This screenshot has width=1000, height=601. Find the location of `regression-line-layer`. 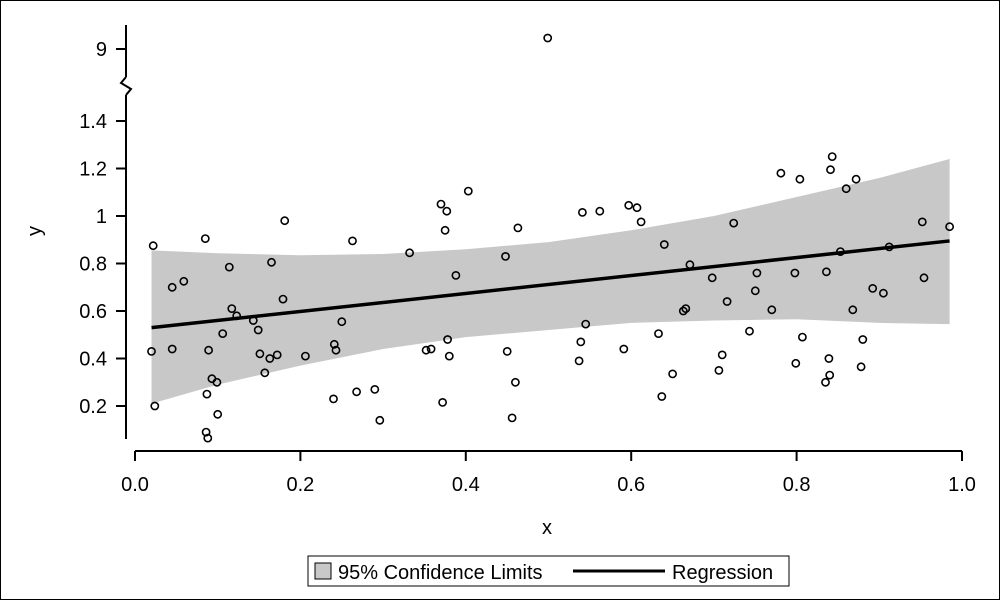

regression-line-layer is located at coordinates (550, 284).